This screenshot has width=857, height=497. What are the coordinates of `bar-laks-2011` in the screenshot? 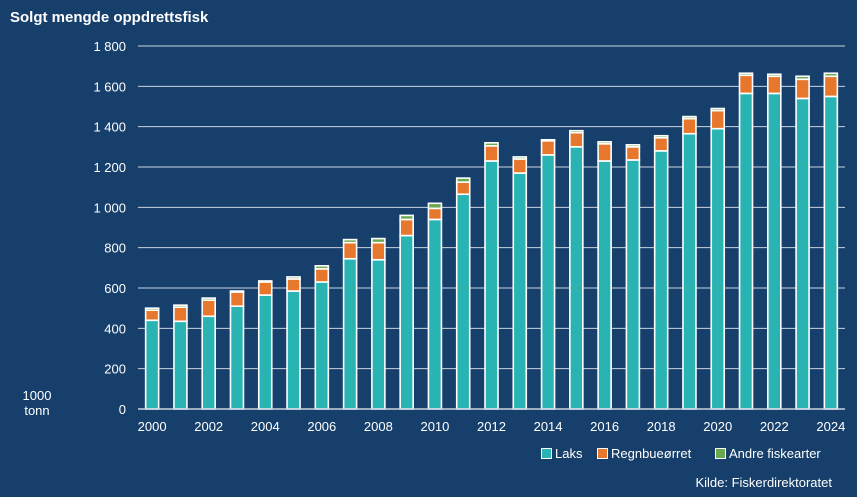 It's located at (463, 301).